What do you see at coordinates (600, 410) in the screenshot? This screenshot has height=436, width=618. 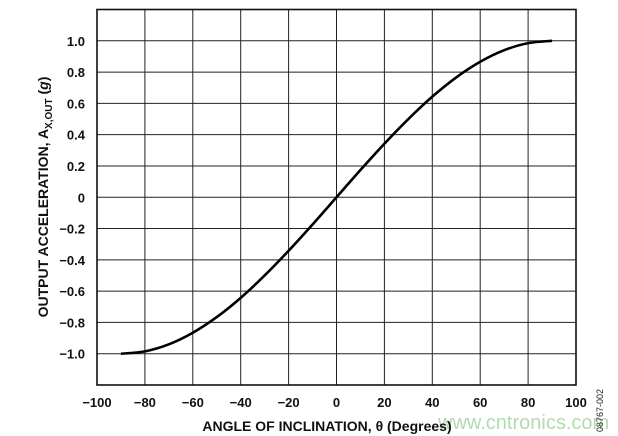 I see `figure-code: 08767-002` at bounding box center [600, 410].